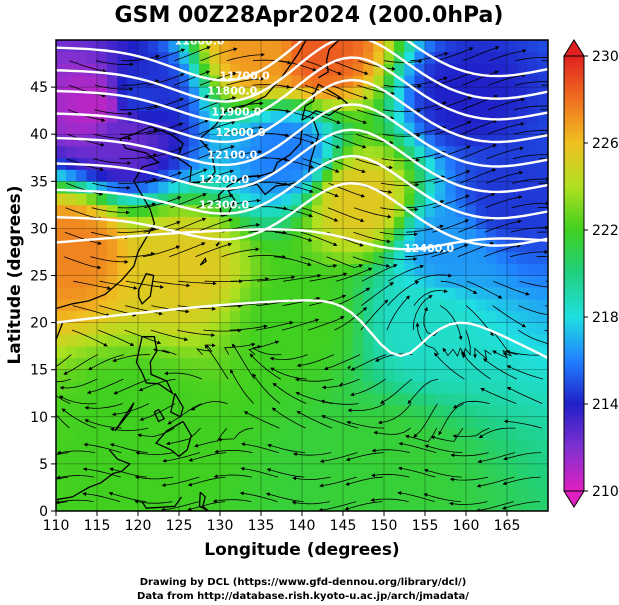  I want to click on height-contour, so click(302, 111).